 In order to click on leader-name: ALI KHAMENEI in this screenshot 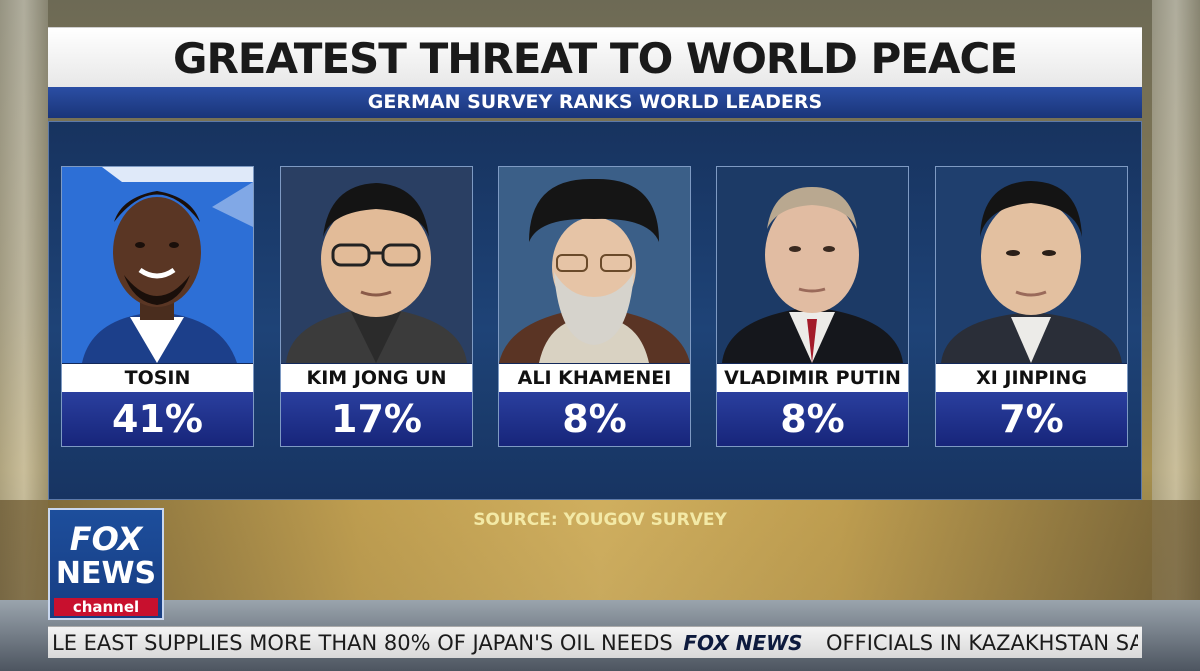, I will do `click(594, 378)`.